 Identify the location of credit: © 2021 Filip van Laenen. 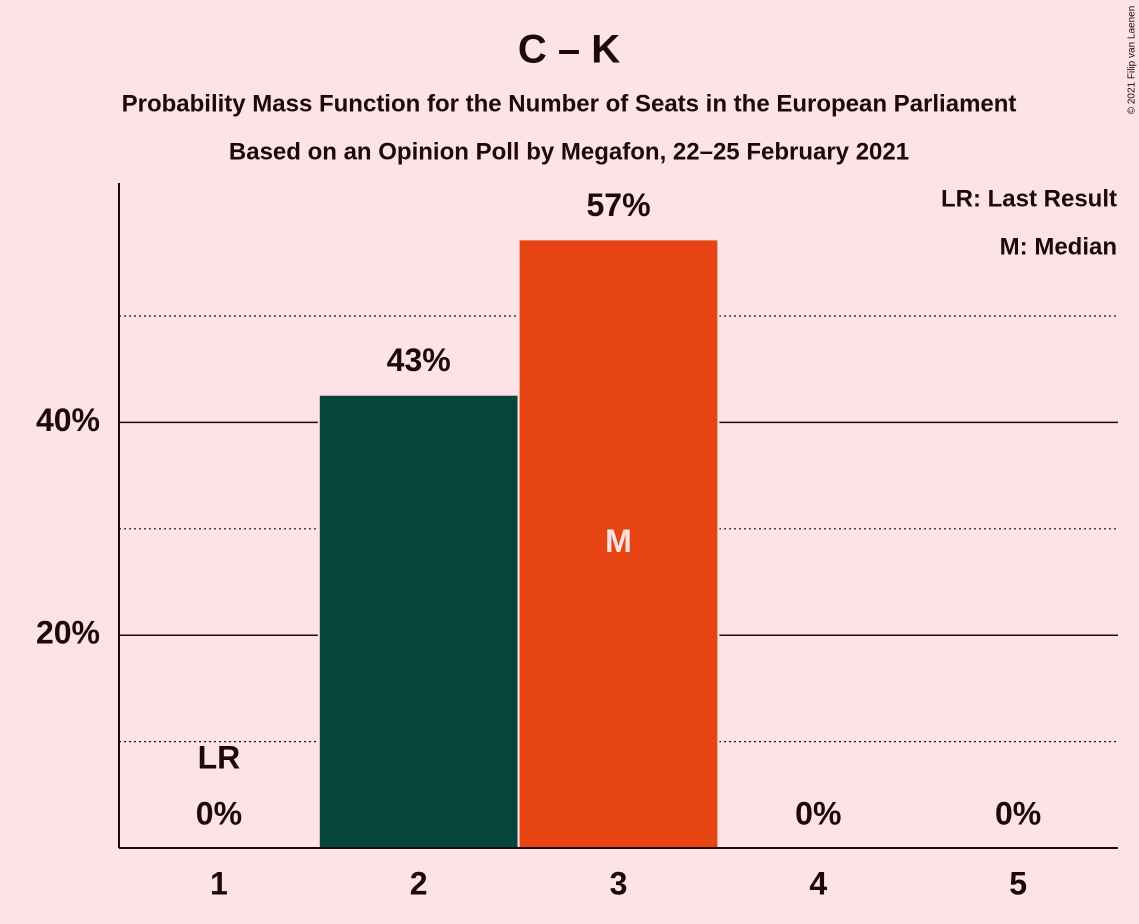
(1132, 60).